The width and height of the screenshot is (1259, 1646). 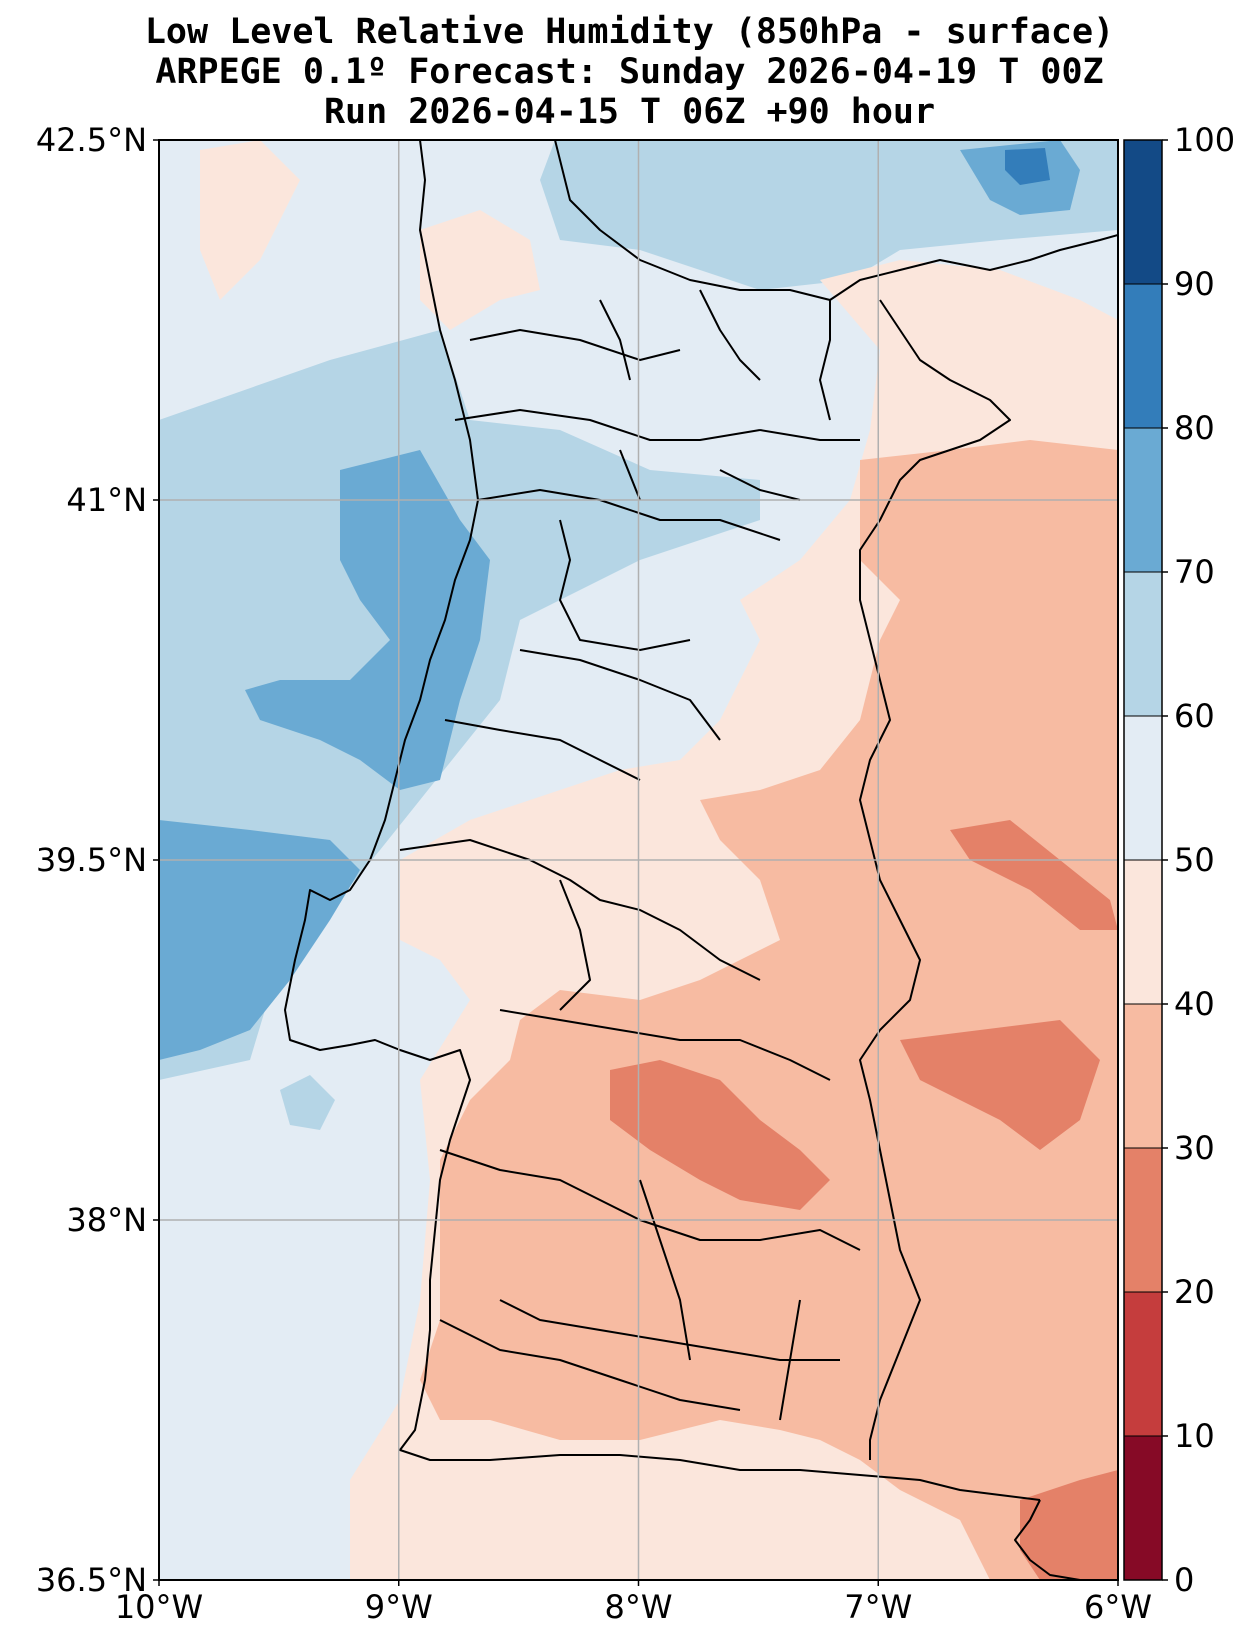 I want to click on longitude-tick-labels: 10°W 9°W 8°W 7°W 6°W, so click(x=633, y=1603).